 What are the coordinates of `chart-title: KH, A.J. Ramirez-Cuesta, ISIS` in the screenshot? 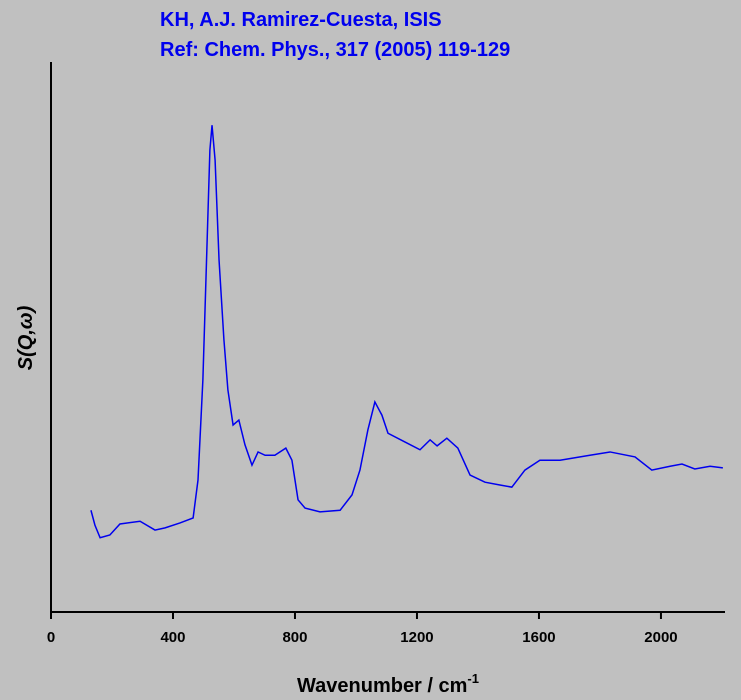 It's located at (301, 20).